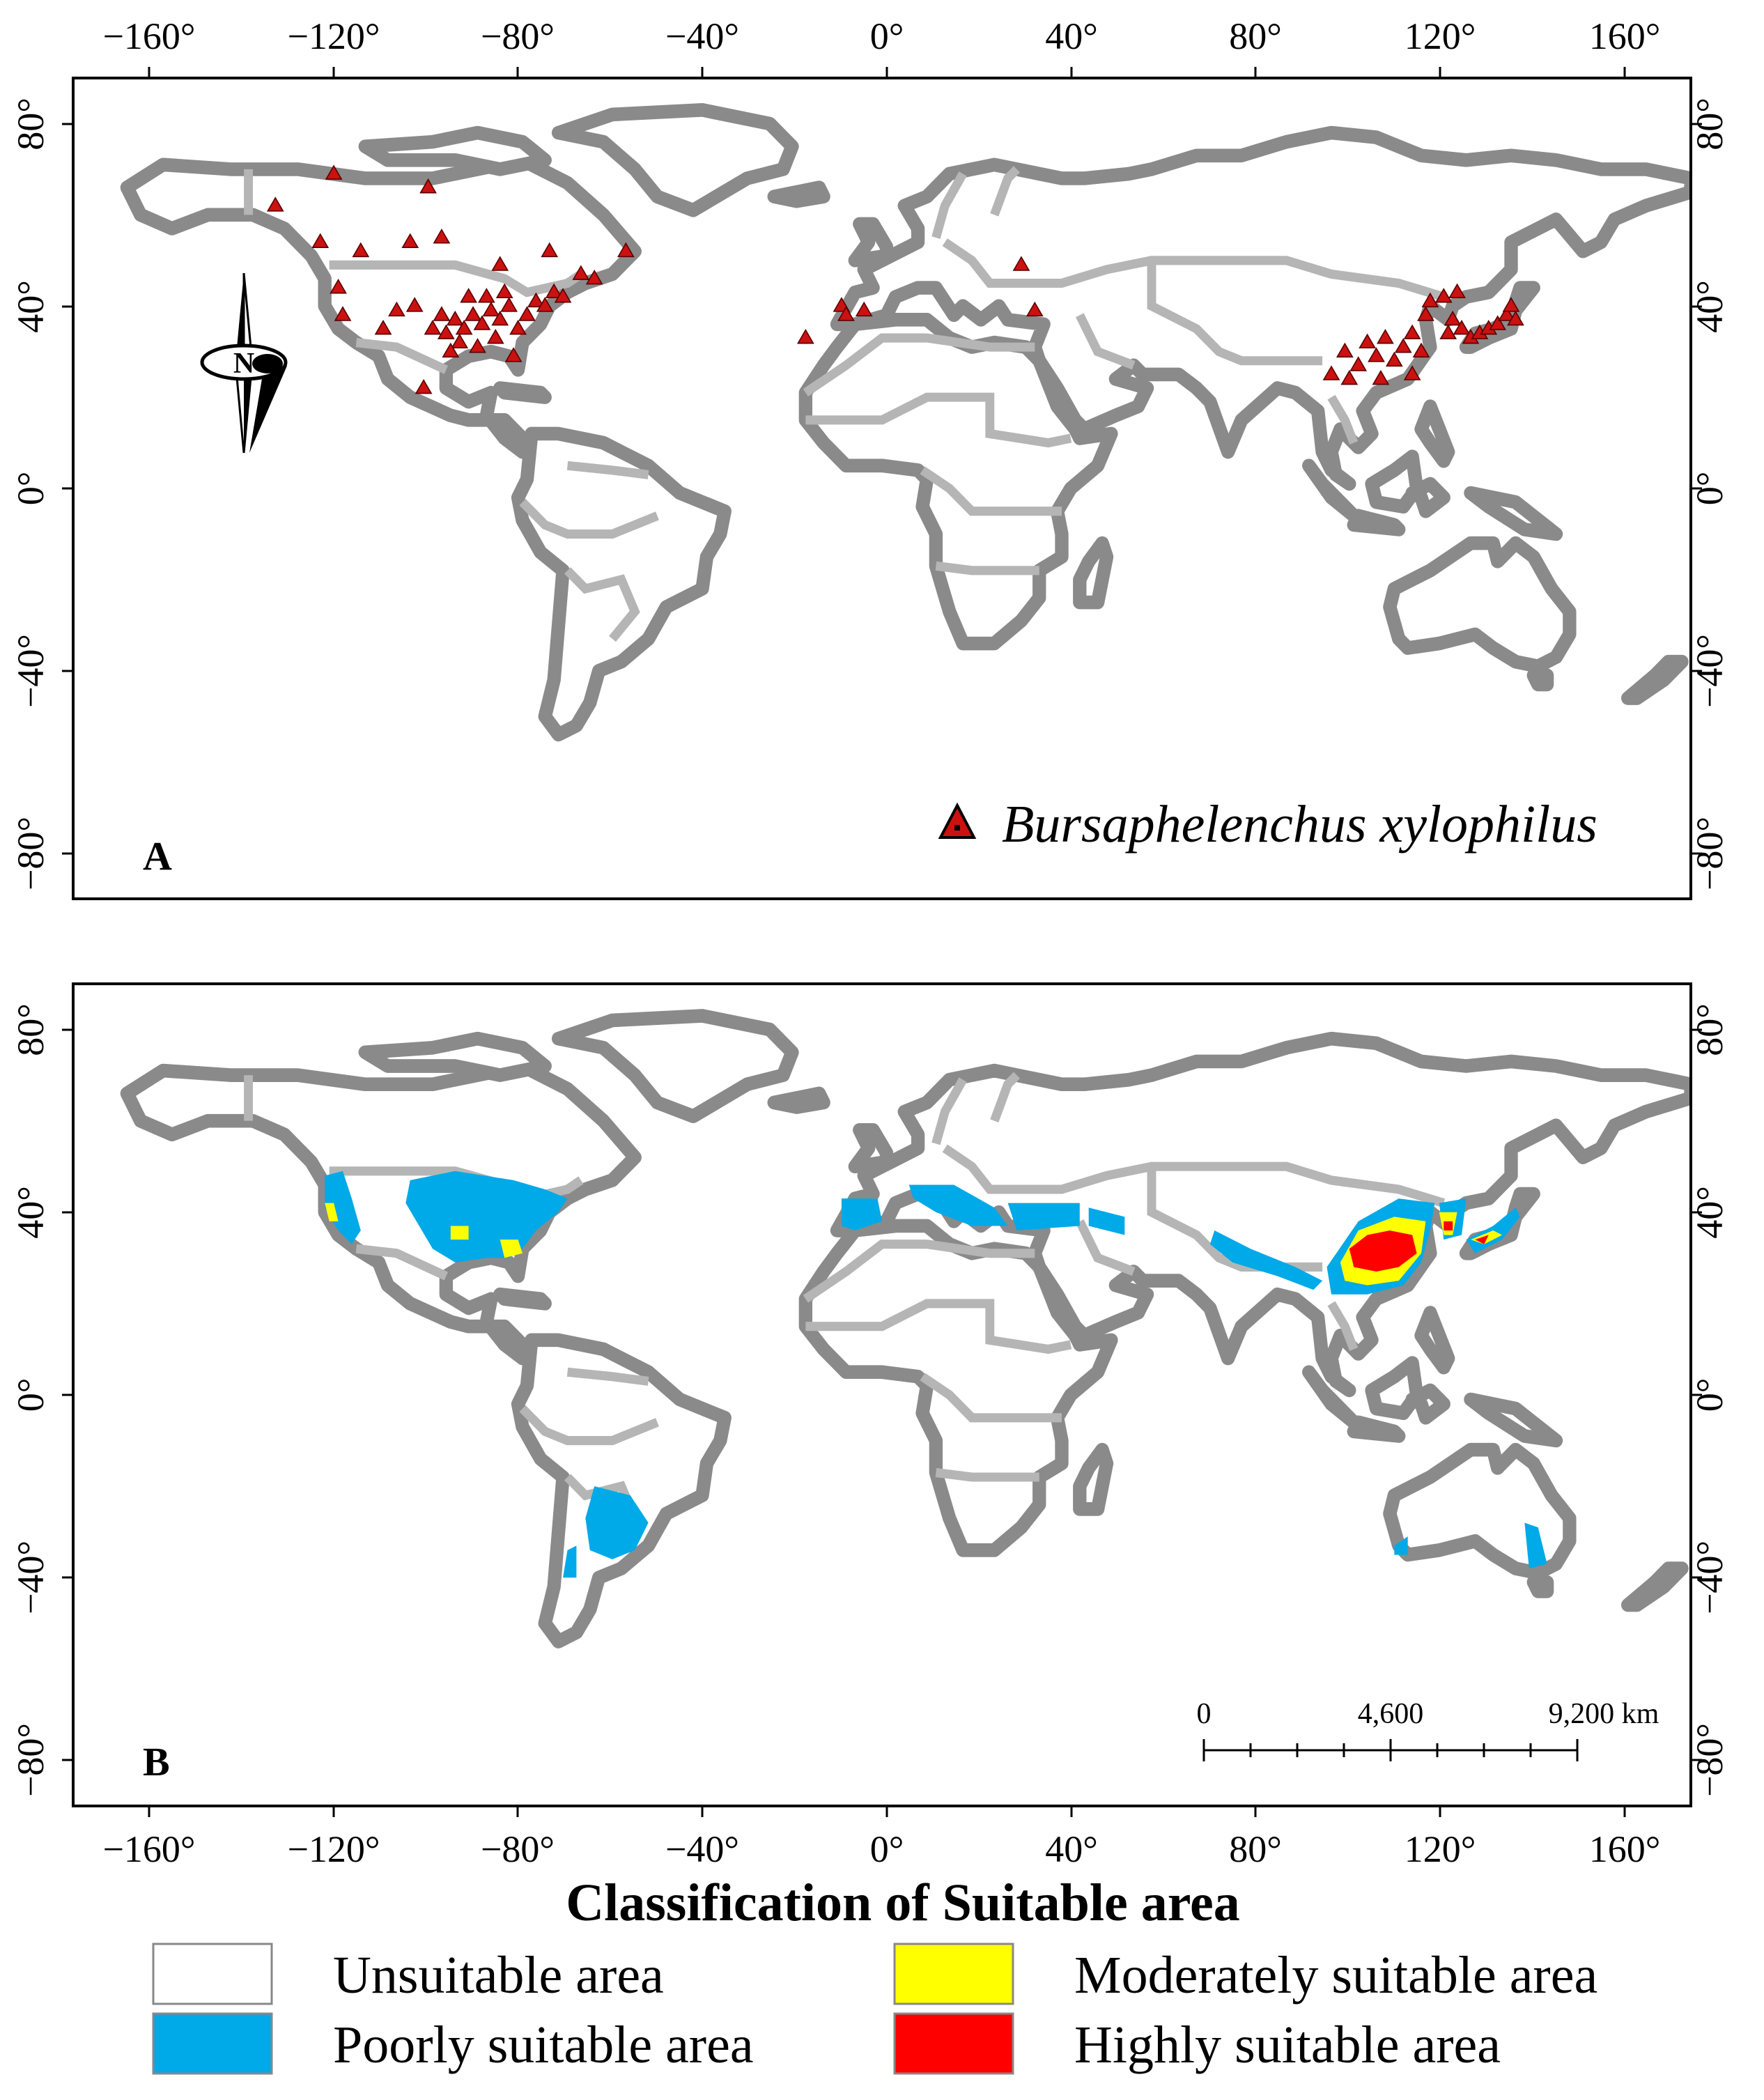 The image size is (1764, 2100). I want to click on lon-tick-label: 80°, so click(1255, 1849).